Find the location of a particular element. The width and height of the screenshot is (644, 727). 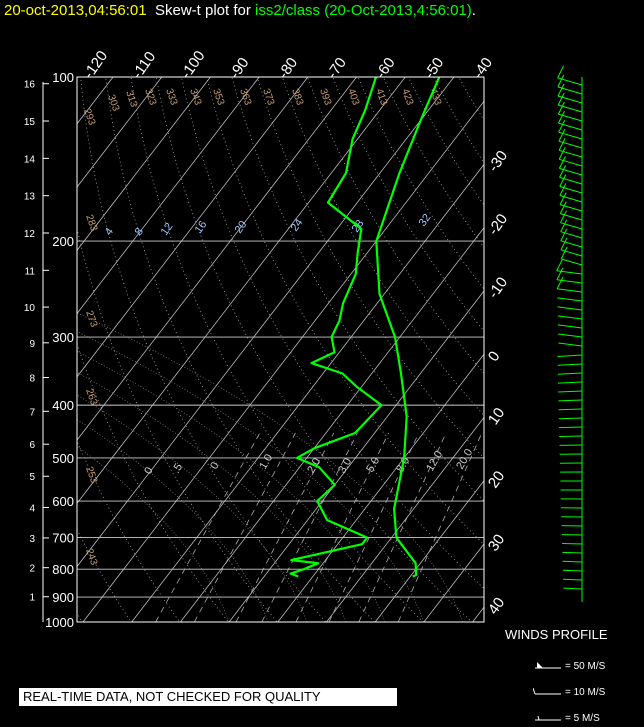

pressure-tick-label: 800 is located at coordinates (63, 569).